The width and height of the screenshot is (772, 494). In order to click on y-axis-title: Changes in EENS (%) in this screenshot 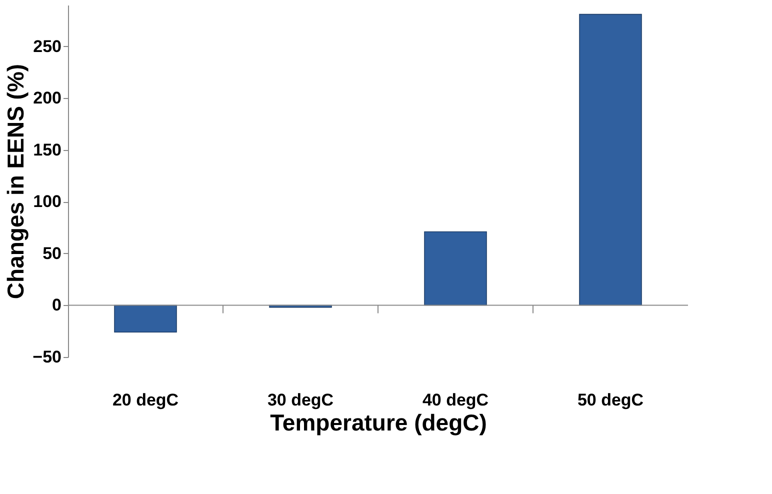, I will do `click(15, 182)`.